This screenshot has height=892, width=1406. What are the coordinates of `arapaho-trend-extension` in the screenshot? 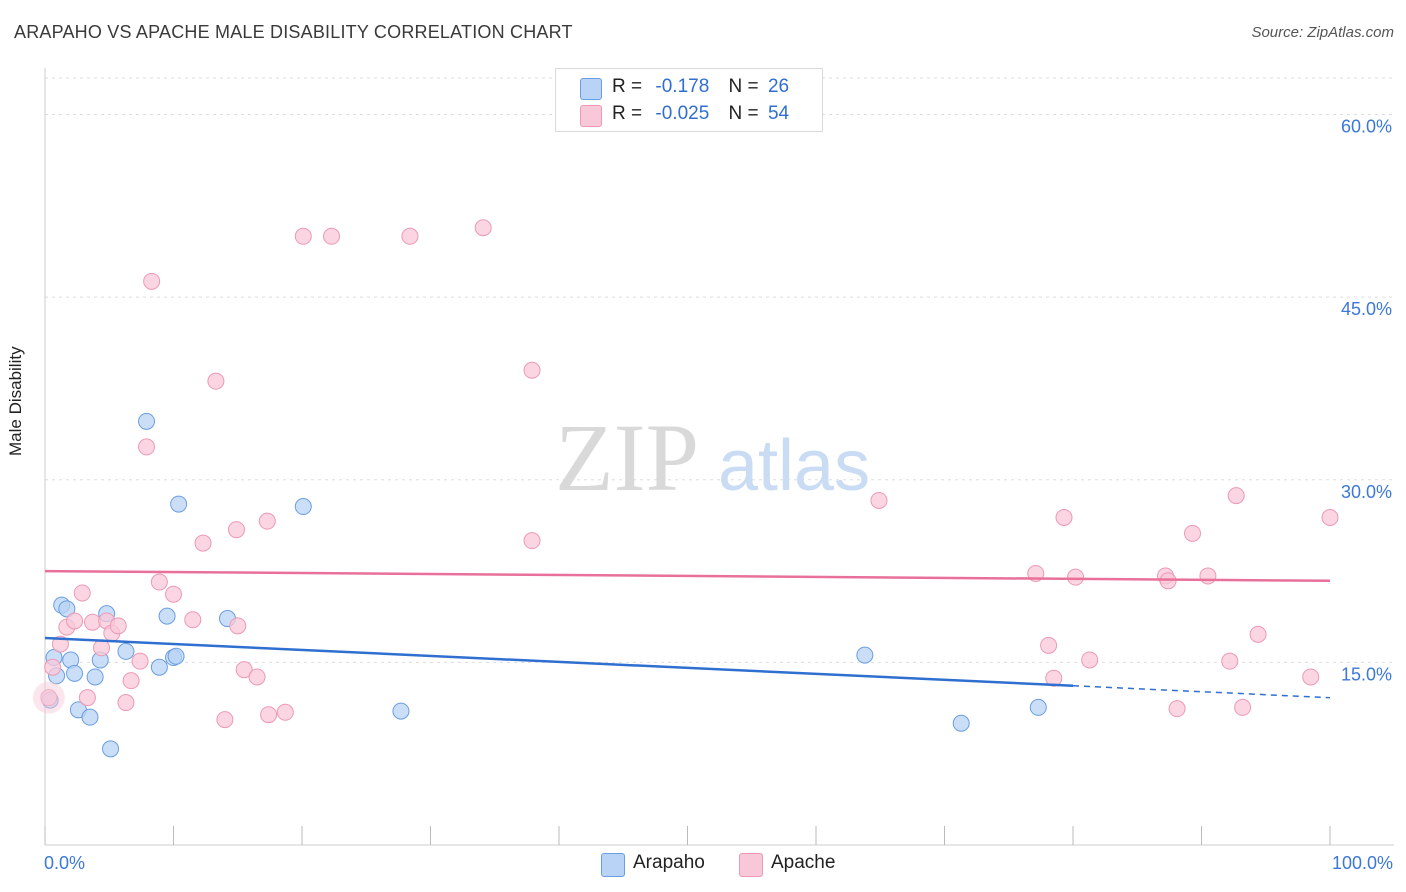 It's located at (1201, 692).